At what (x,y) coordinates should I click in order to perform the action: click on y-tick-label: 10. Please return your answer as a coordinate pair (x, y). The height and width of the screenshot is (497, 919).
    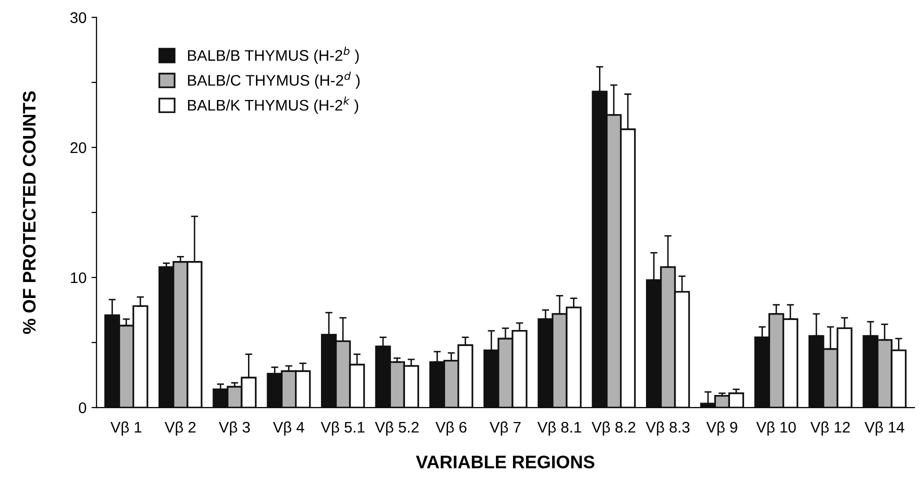
    Looking at the image, I should click on (78, 278).